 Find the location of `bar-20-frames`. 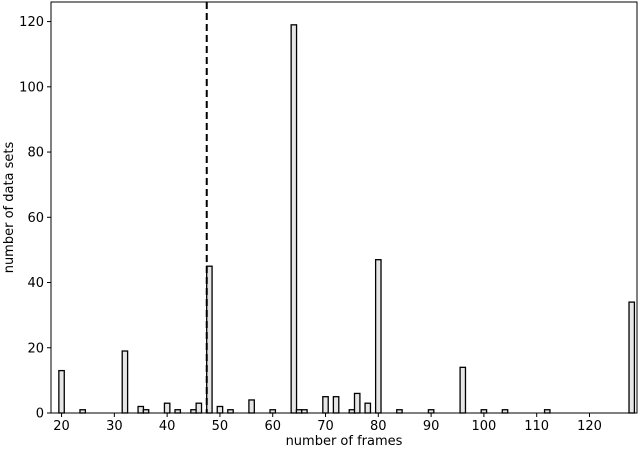

bar-20-frames is located at coordinates (61, 391).